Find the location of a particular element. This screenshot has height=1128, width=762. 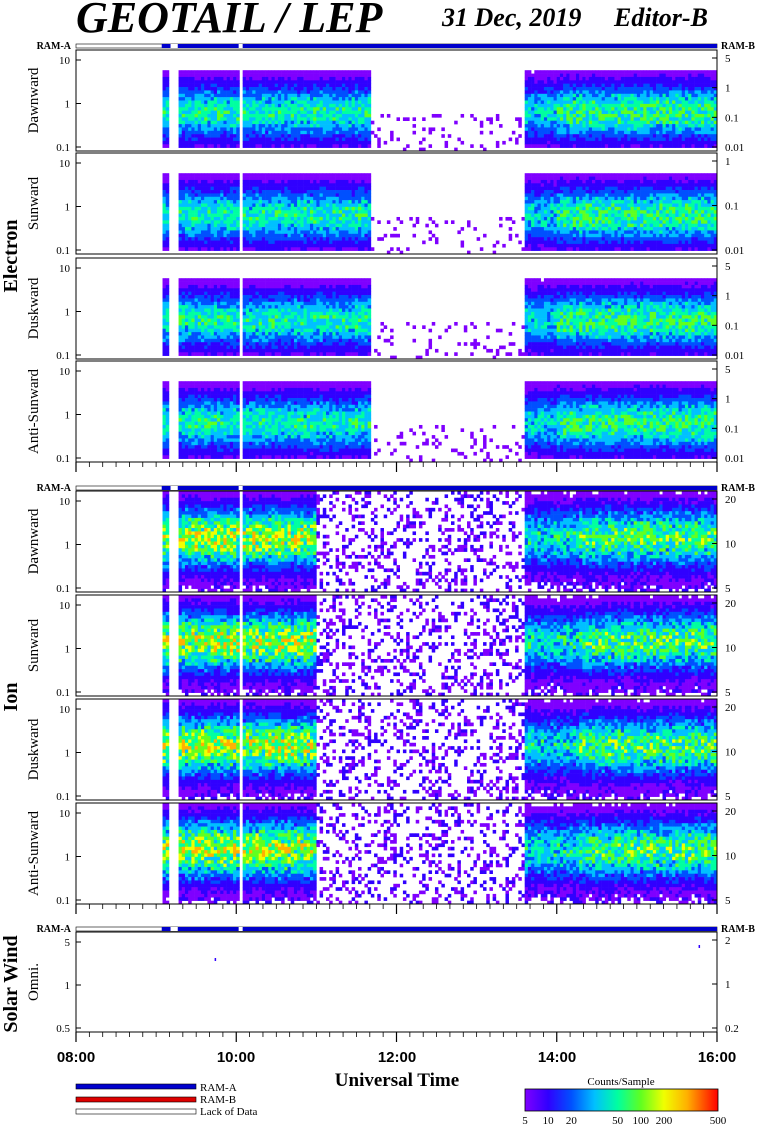

heatmap-cells is located at coordinates (440, 110).